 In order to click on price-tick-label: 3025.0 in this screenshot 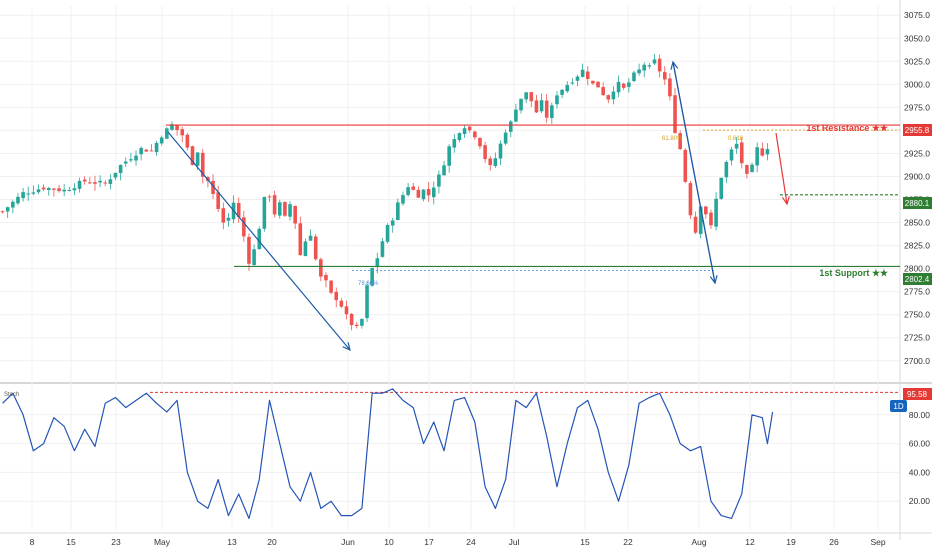, I will do `click(917, 61)`.